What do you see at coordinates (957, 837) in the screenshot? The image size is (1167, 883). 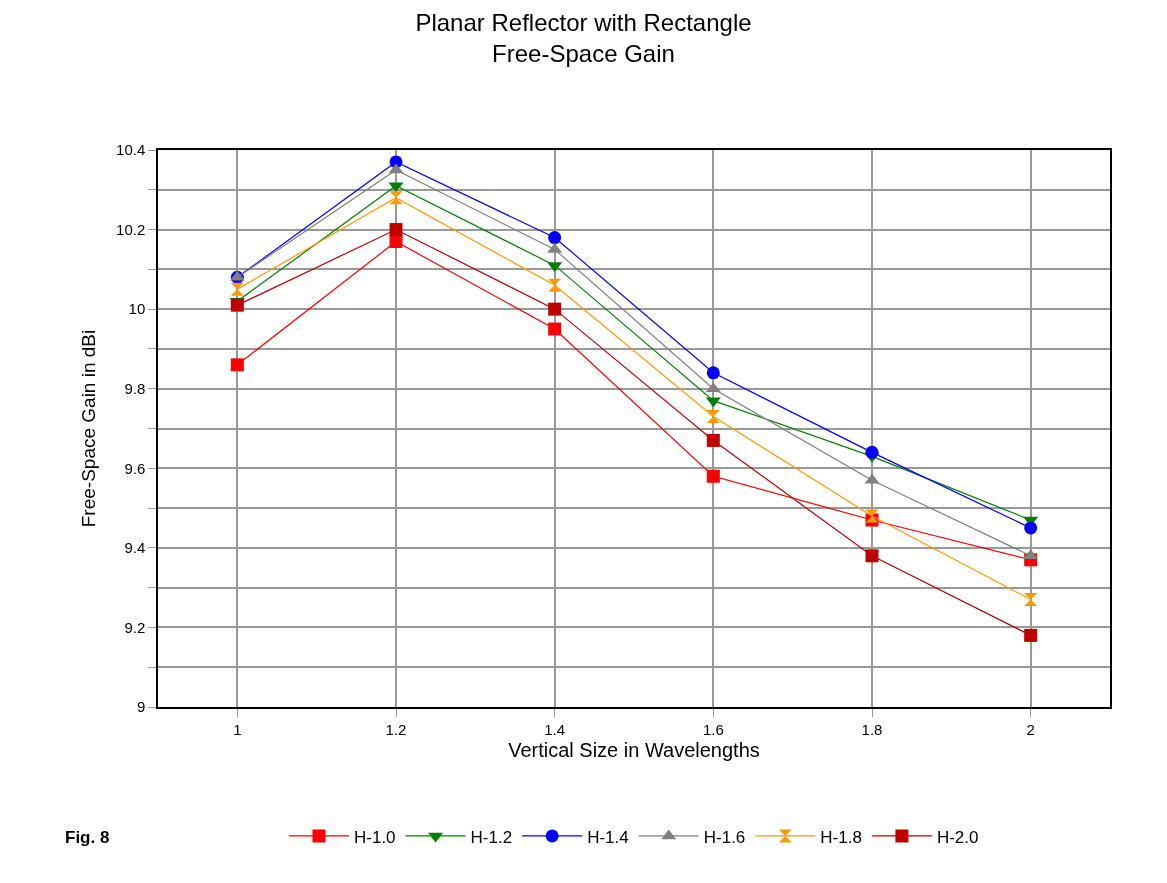 I see `legend-label: H-2.0` at bounding box center [957, 837].